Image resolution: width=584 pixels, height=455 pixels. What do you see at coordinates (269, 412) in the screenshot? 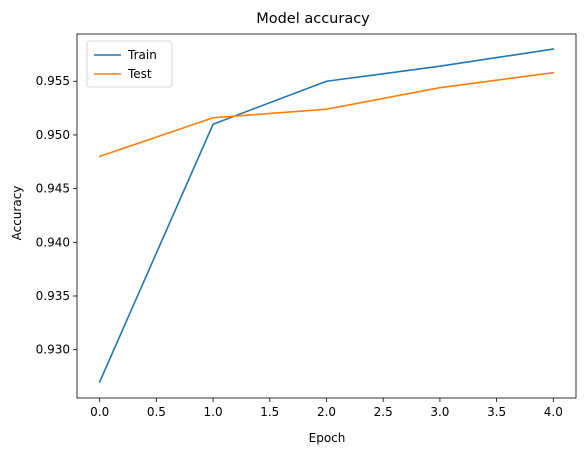
I see `x-tick-label: 1.5` at bounding box center [269, 412].